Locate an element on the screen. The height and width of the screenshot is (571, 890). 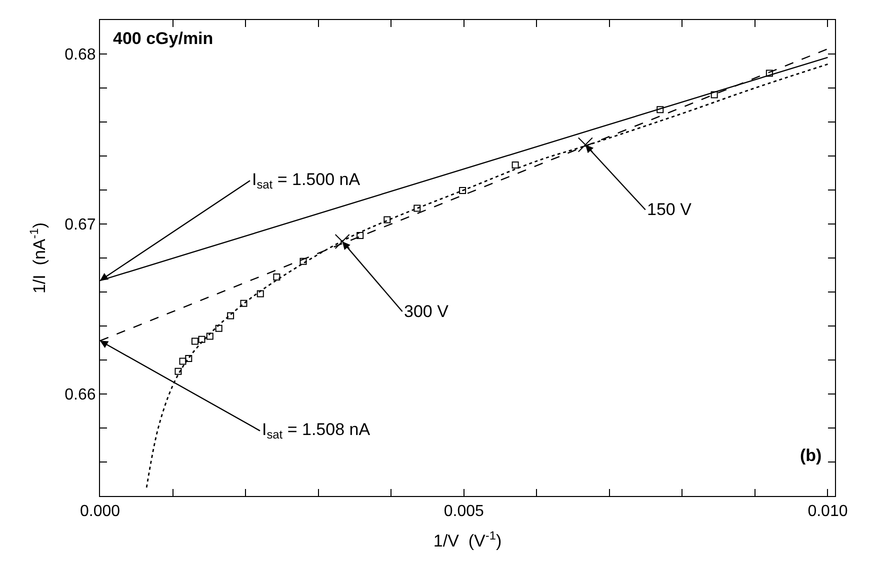
annotation: 400 cGy/min is located at coordinates (163, 38).